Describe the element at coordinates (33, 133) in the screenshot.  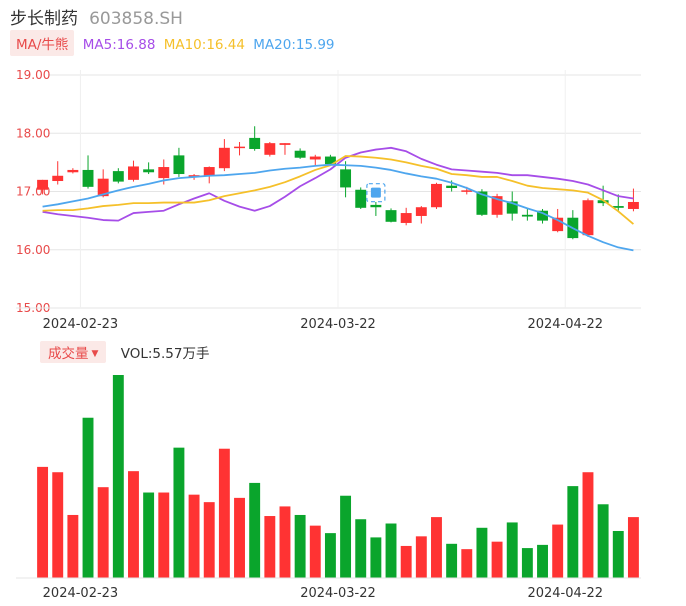
I see `y-tick-label: 18.00` at that location.